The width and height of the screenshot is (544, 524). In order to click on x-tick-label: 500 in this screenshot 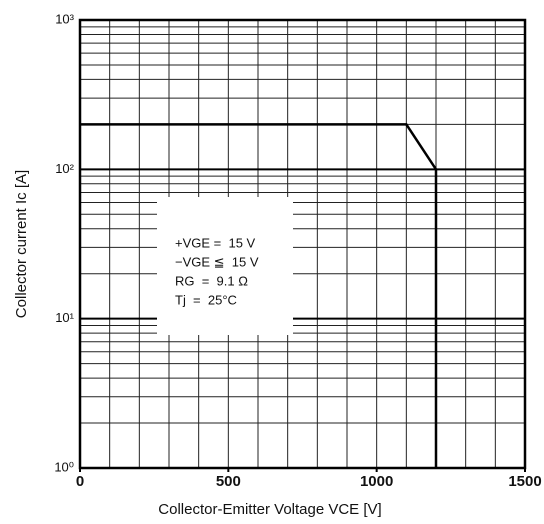, I will do `click(228, 481)`.